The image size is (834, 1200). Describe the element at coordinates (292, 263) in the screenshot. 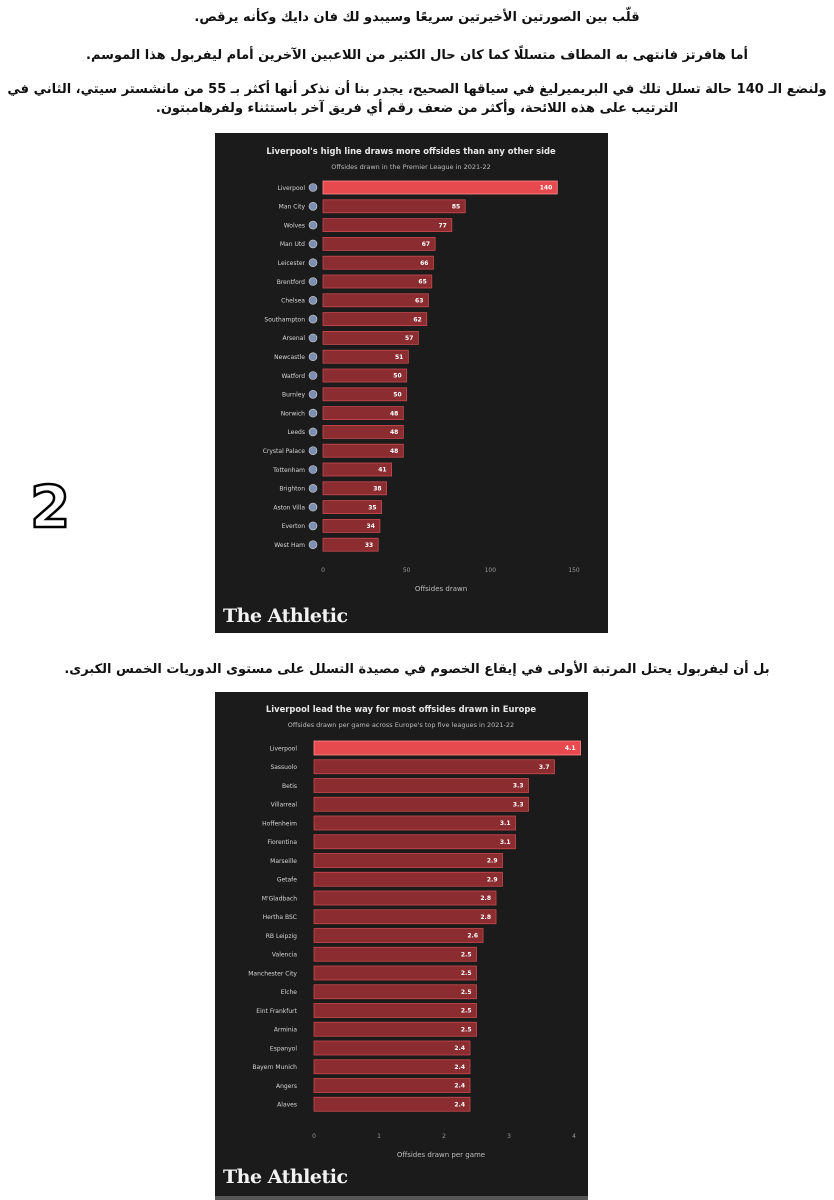

I see `category-label: Leicester` at that location.